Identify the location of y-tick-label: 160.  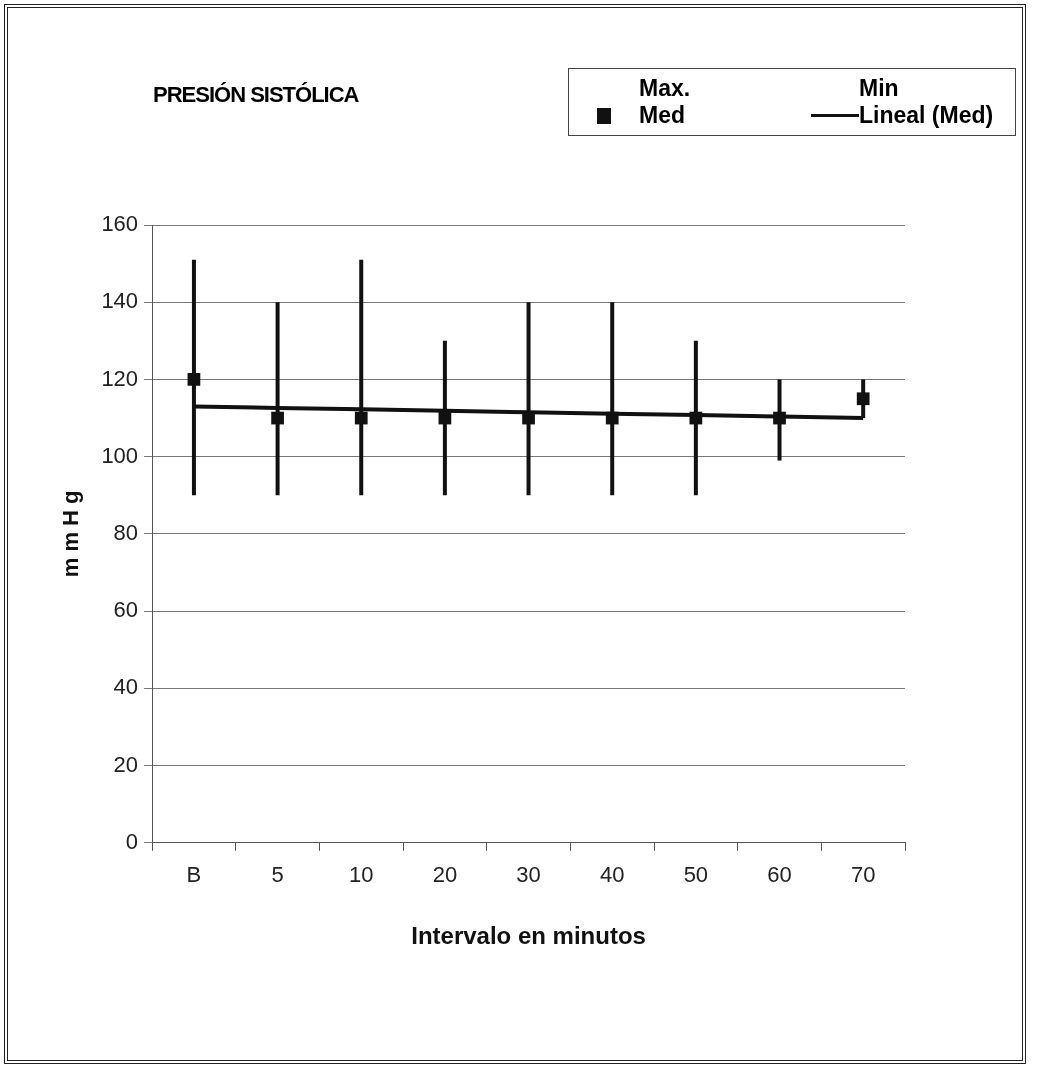
(120, 224).